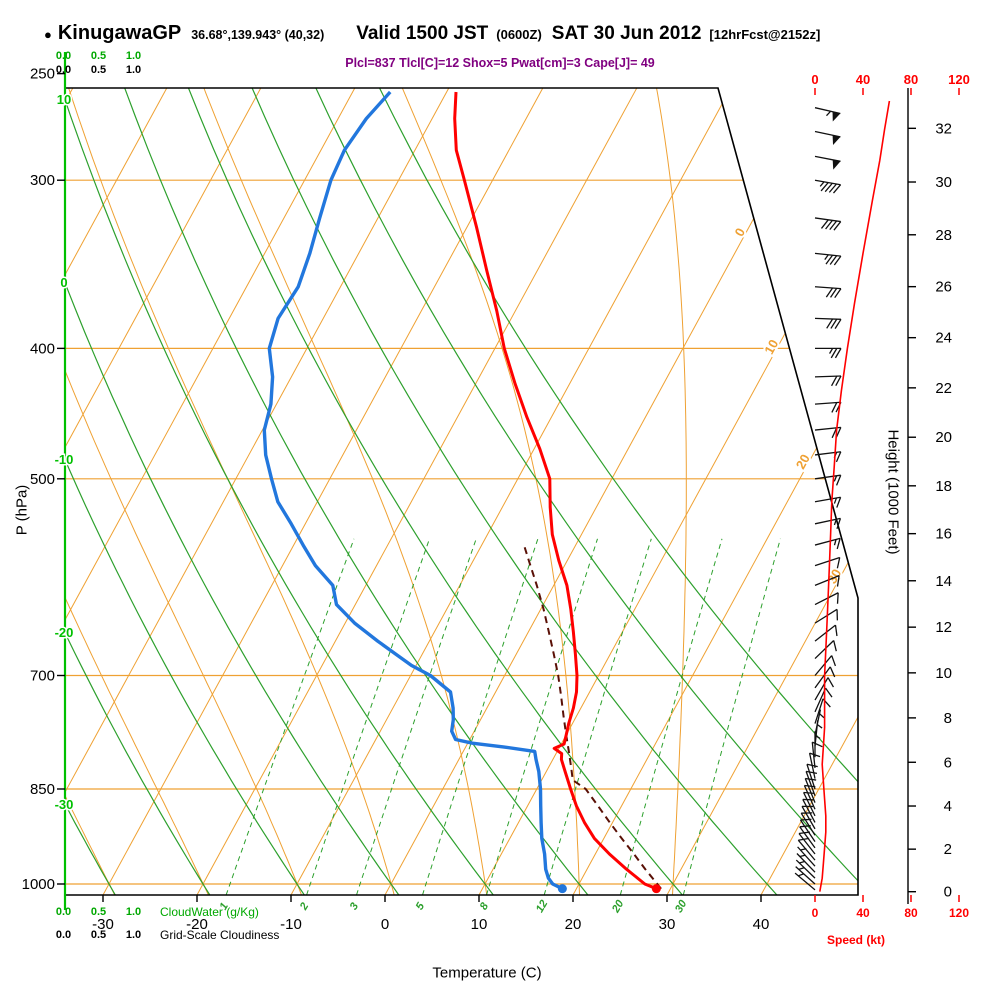 The width and height of the screenshot is (1000, 1000). Describe the element at coordinates (626, 33) in the screenshot. I see `valid-date: SAT 30 Jun 2012` at that location.